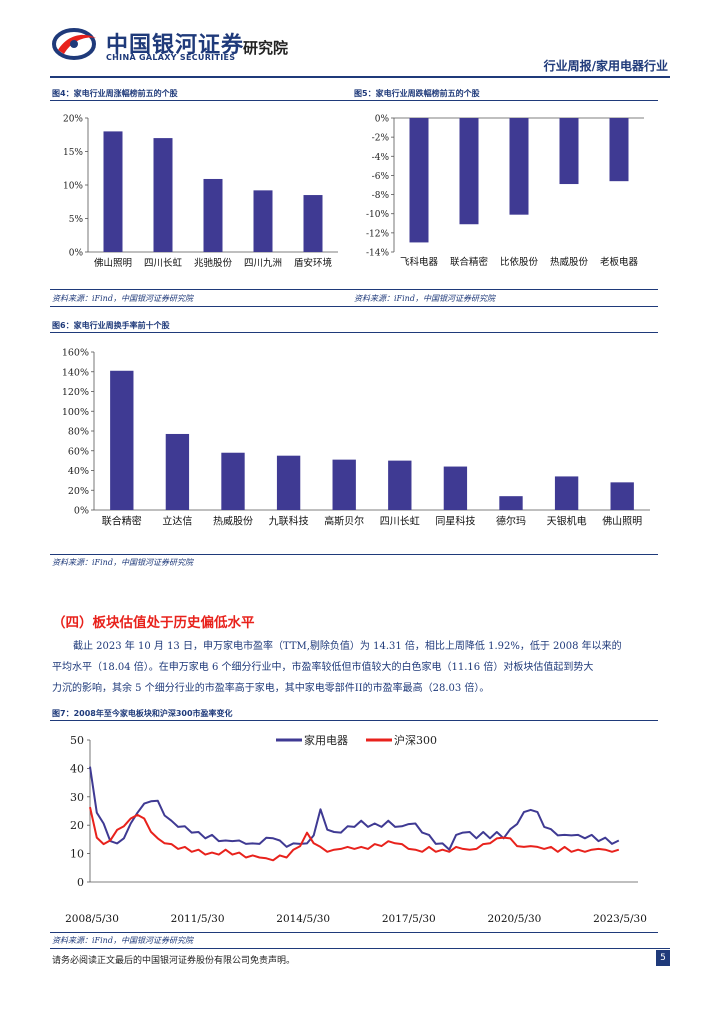 The image size is (724, 1024). What do you see at coordinates (354, 289) in the screenshot?
I see `fig-row1-bottom-rule` at bounding box center [354, 289].